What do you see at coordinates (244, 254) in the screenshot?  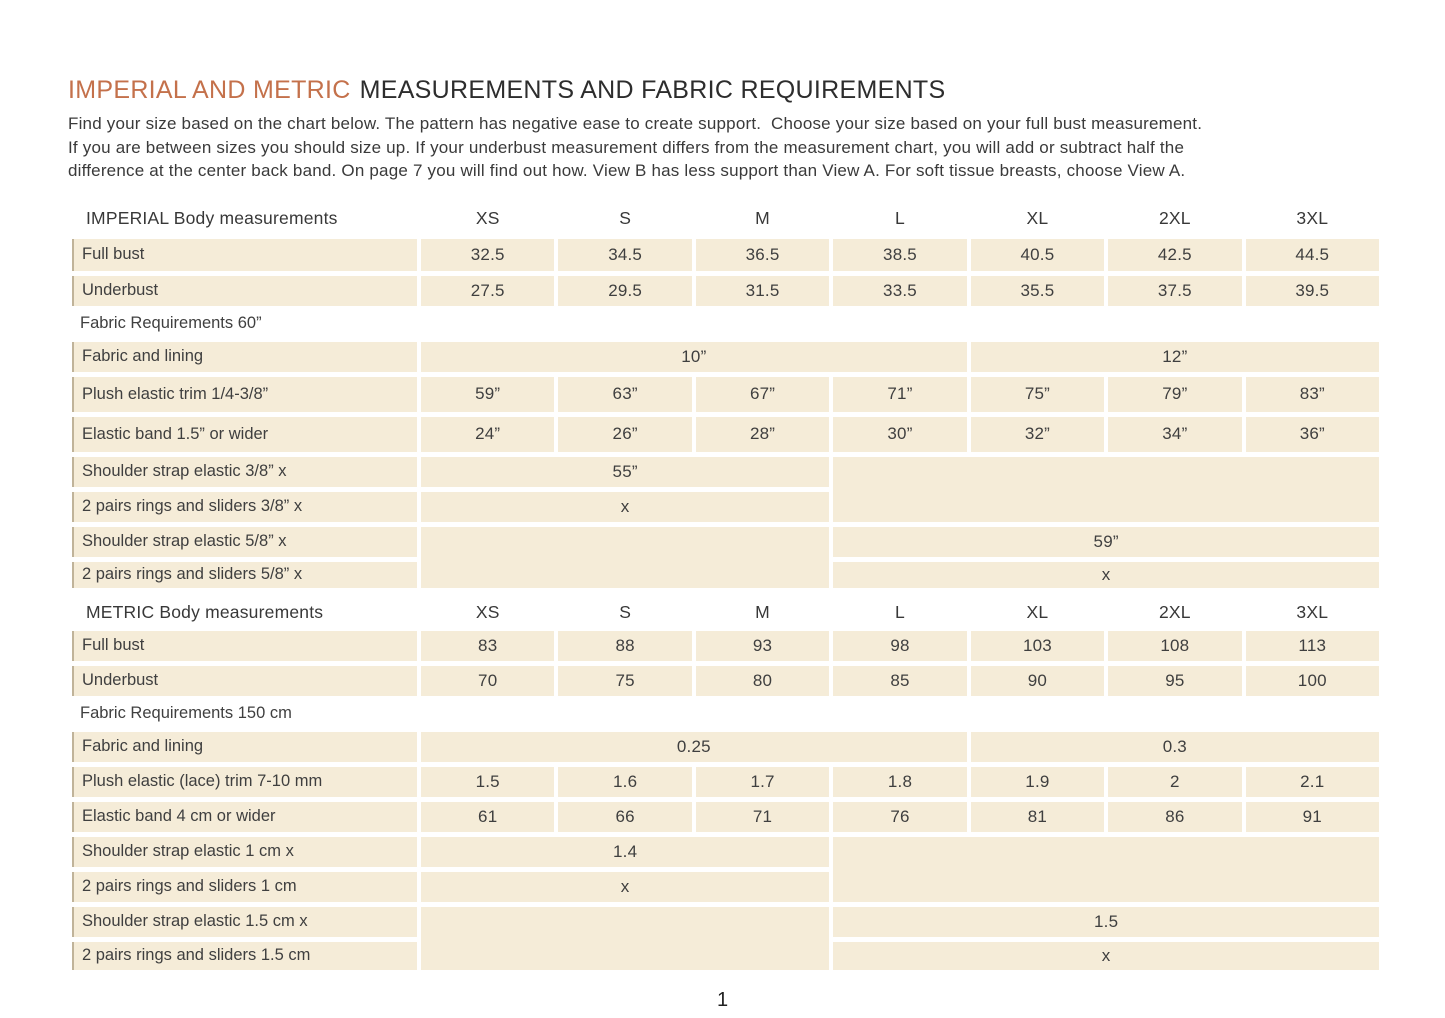 I see `row-label-full-bust: Full bust` at bounding box center [244, 254].